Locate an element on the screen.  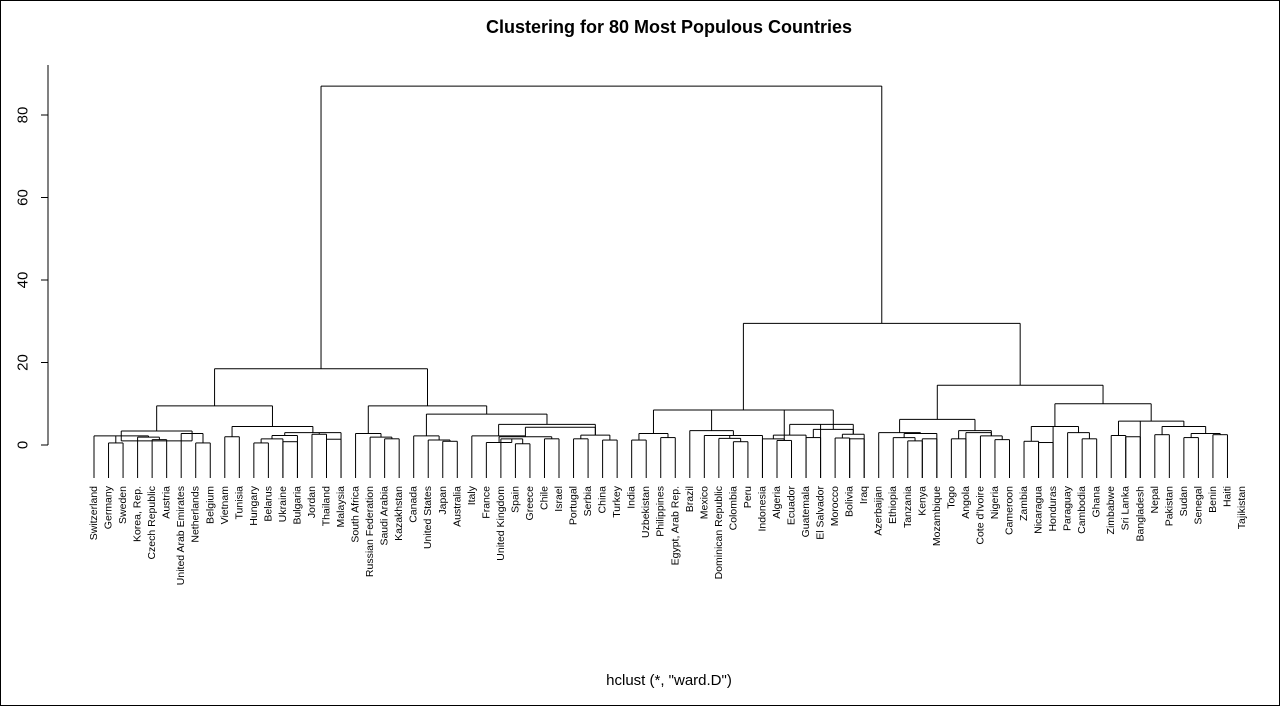
leaf-label: Cote d'Ivoire is located at coordinates (980, 515).